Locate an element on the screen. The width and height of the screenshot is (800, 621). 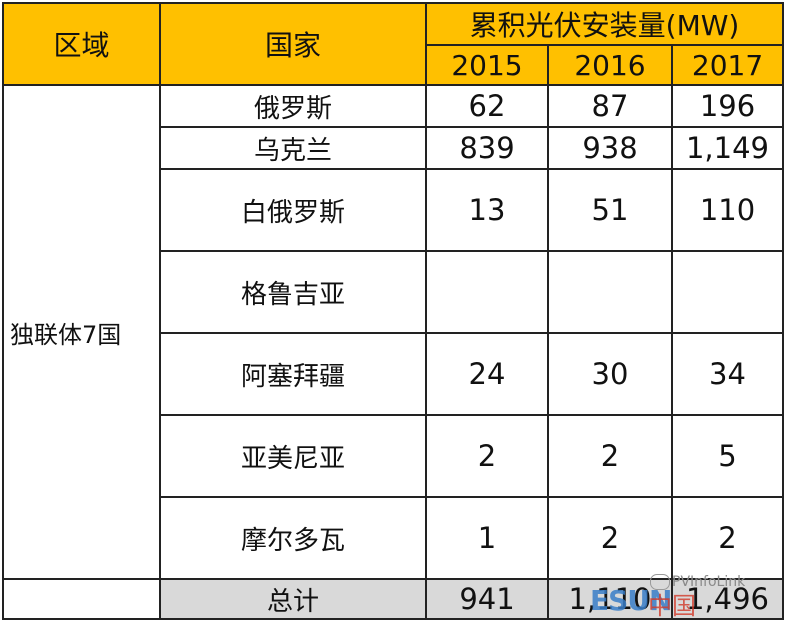
country-cell: 摩尔多瓦 is located at coordinates (293, 538).